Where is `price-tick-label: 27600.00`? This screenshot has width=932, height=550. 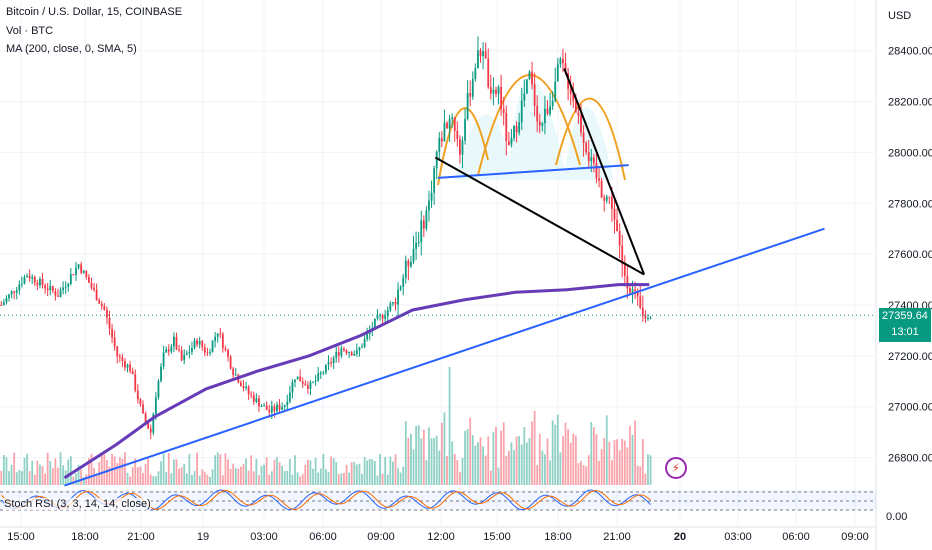 price-tick-label: 27600.00 is located at coordinates (910, 255).